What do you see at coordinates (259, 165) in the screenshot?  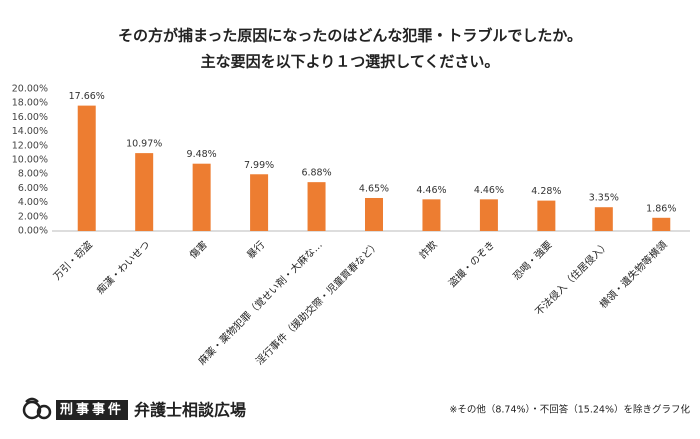 I see `value-label: 7.99%` at bounding box center [259, 165].